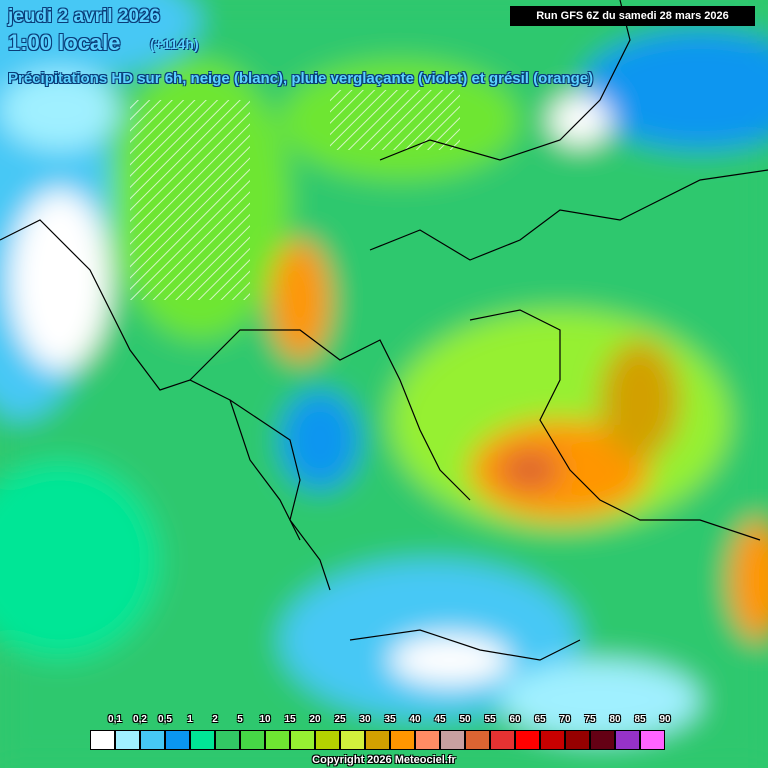 Image resolution: width=768 pixels, height=768 pixels. What do you see at coordinates (515, 719) in the screenshot?
I see `legend-label: 60` at bounding box center [515, 719].